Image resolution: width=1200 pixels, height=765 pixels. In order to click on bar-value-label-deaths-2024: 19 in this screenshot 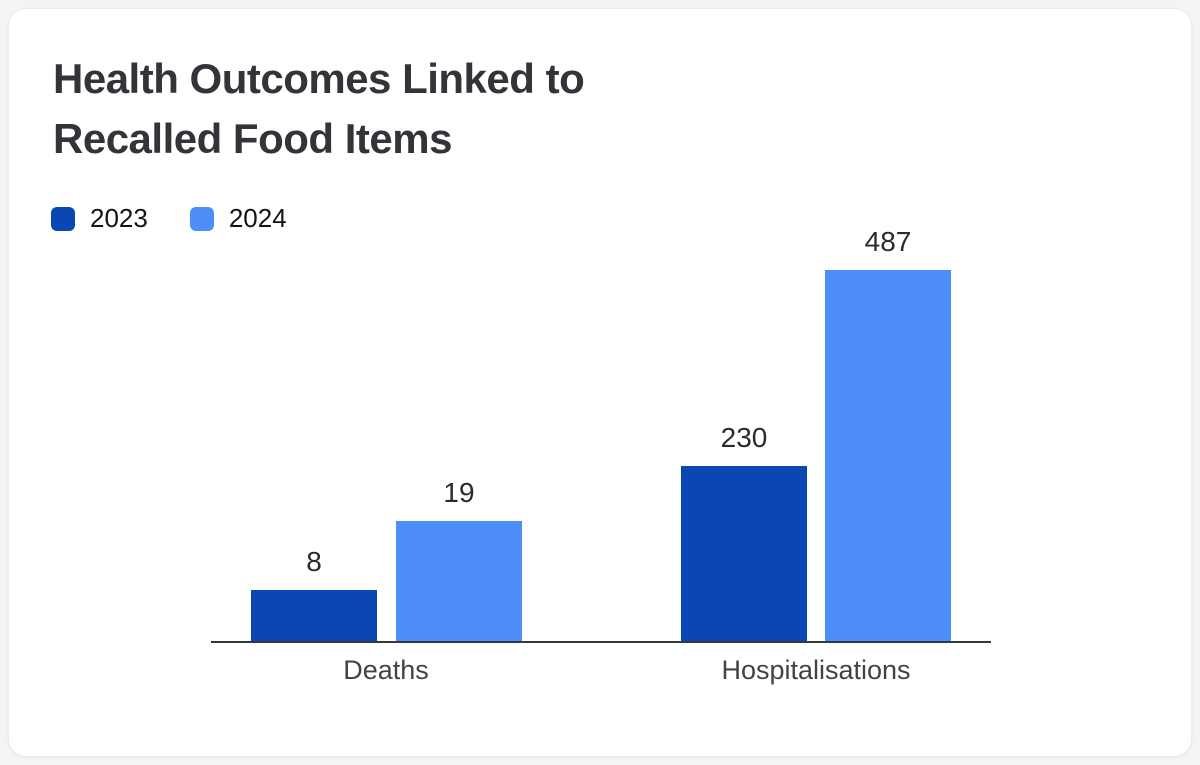, I will do `click(459, 492)`.